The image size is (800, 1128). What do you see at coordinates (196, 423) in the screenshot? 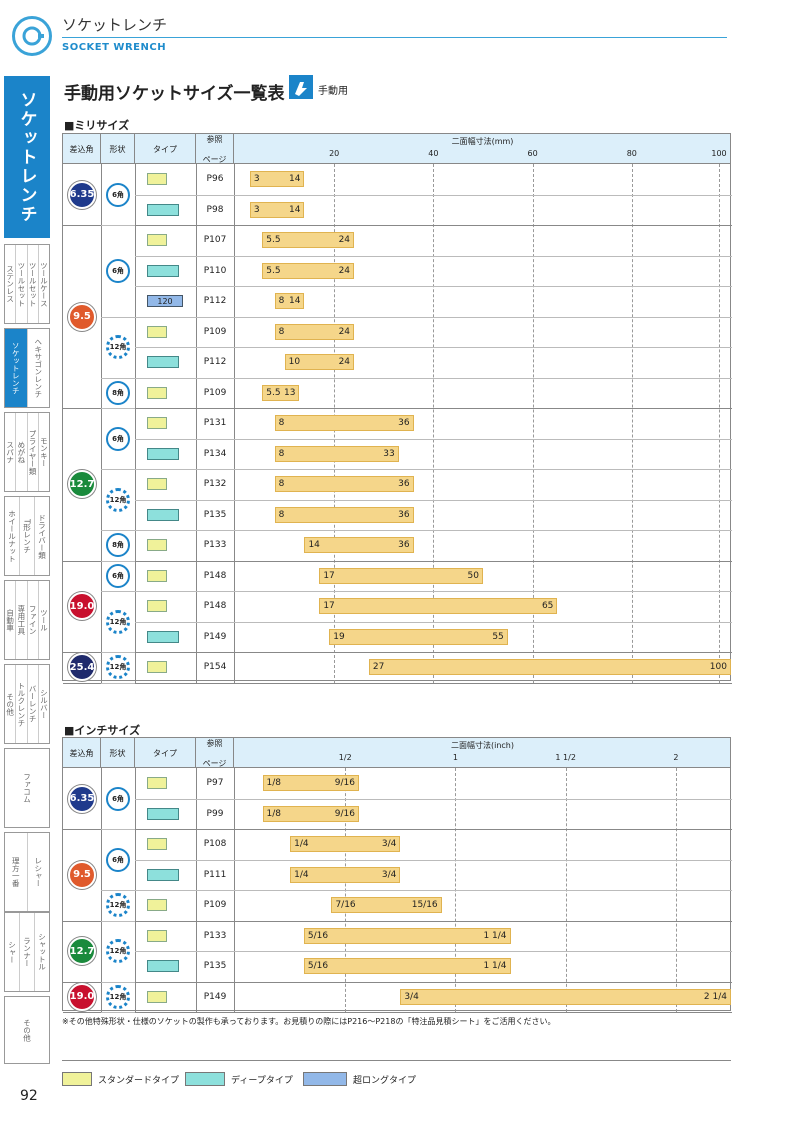
I see `column-divider` at bounding box center [196, 423].